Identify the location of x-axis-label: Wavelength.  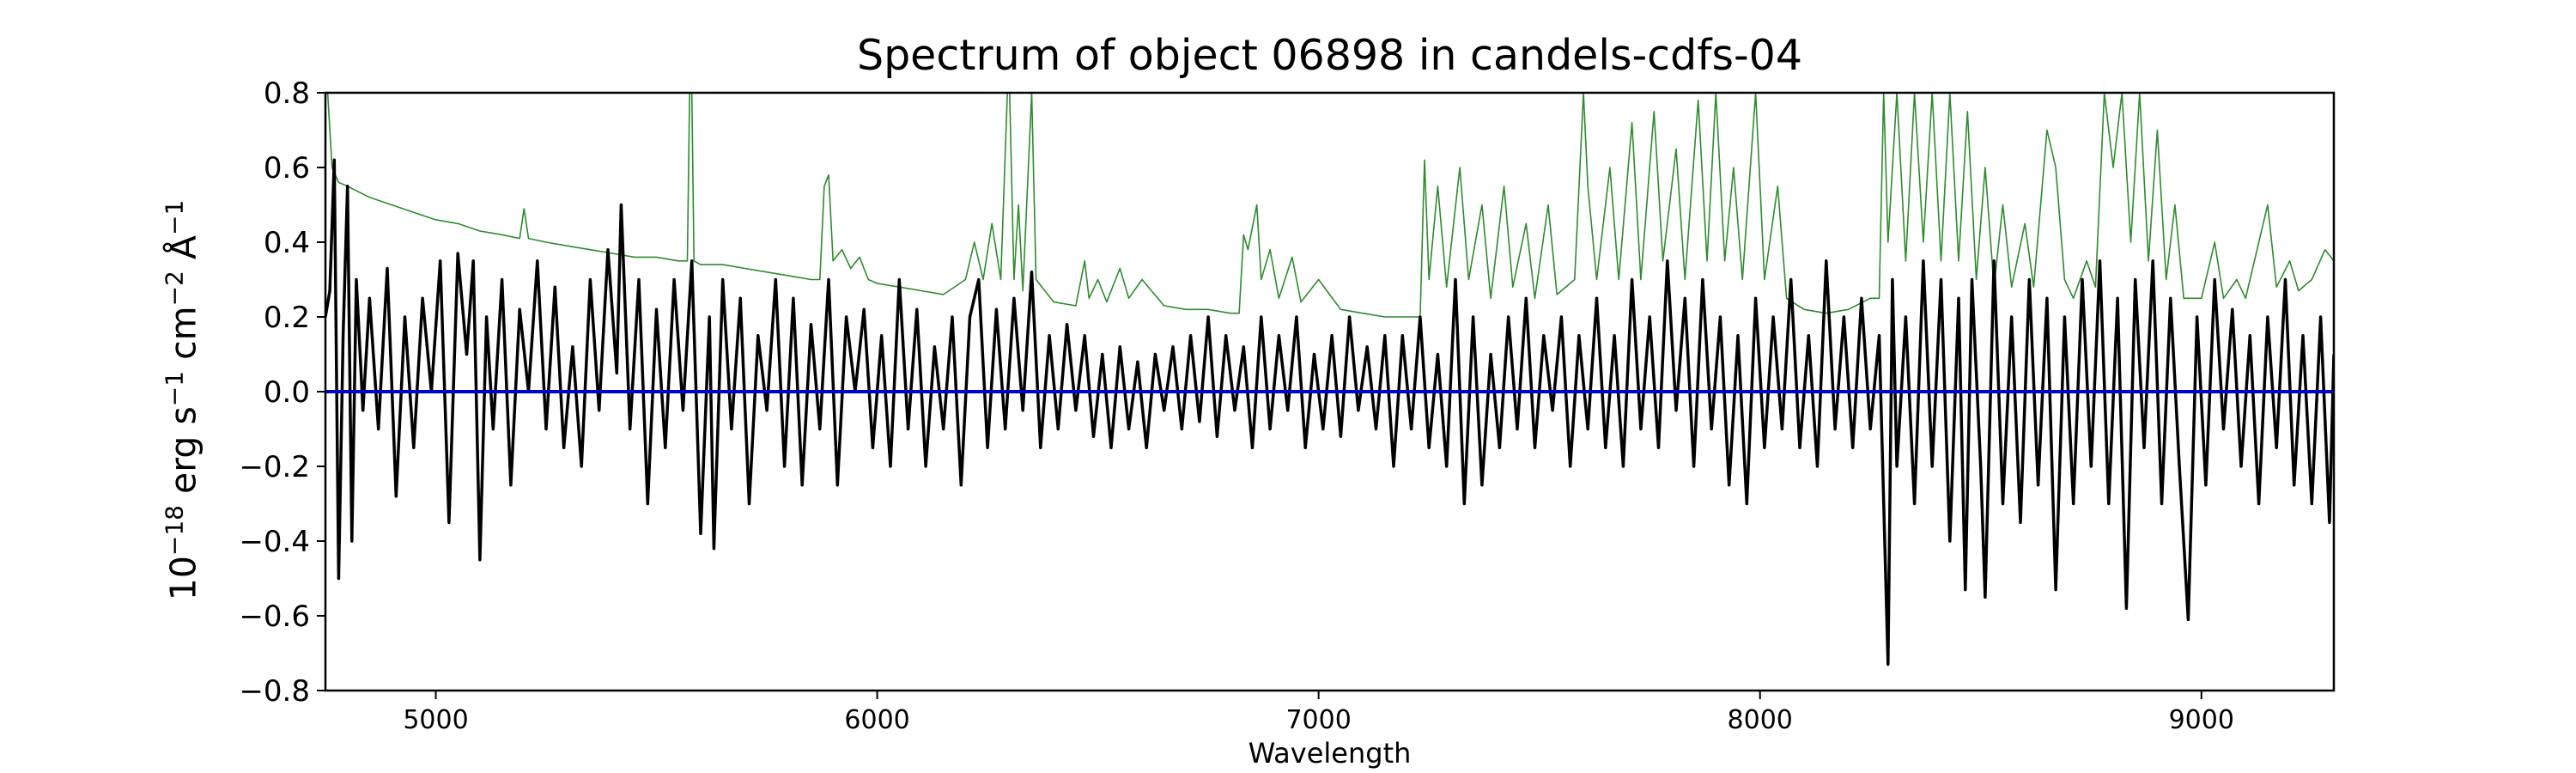
(1330, 753).